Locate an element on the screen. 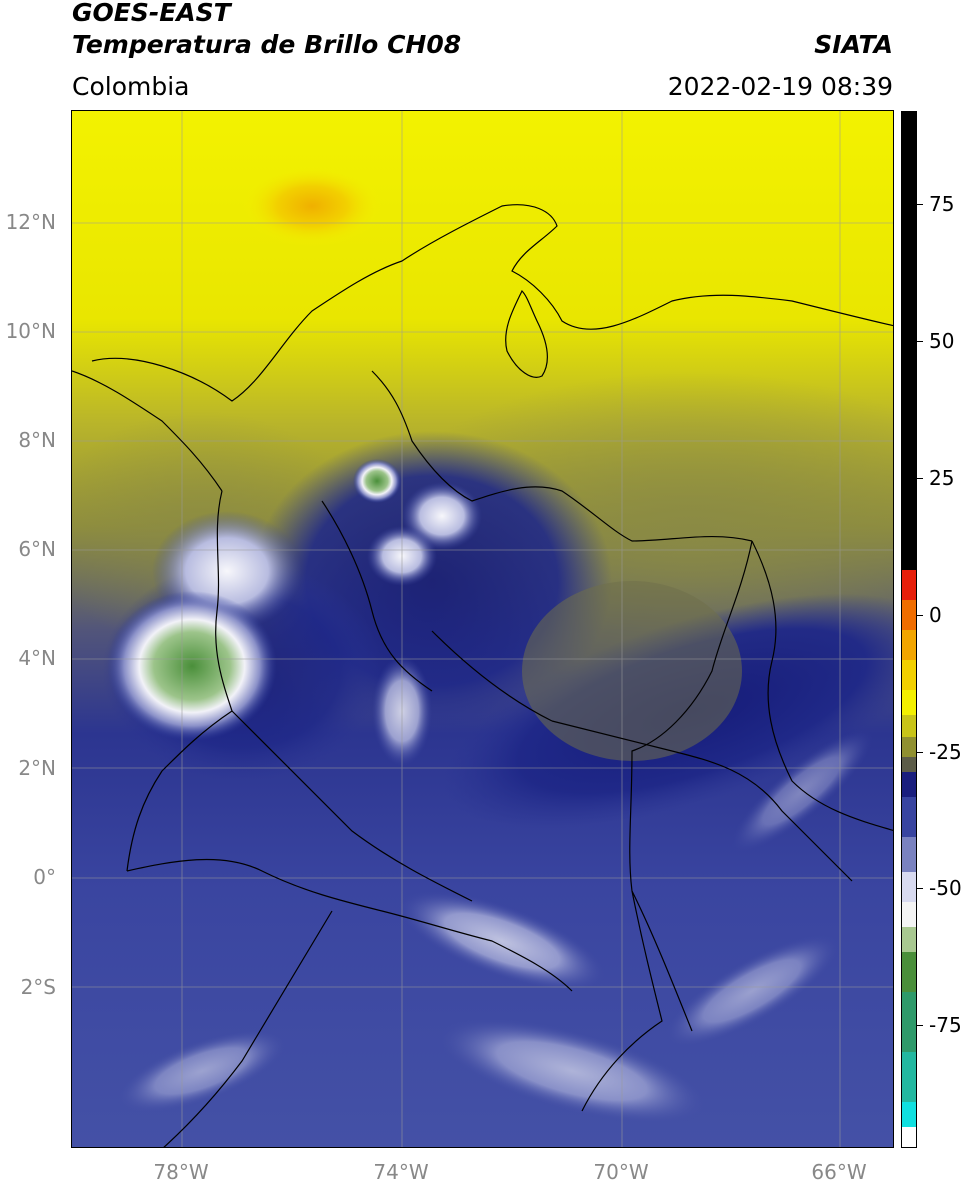  colorbar-tick-label: 25 is located at coordinates (942, 478).